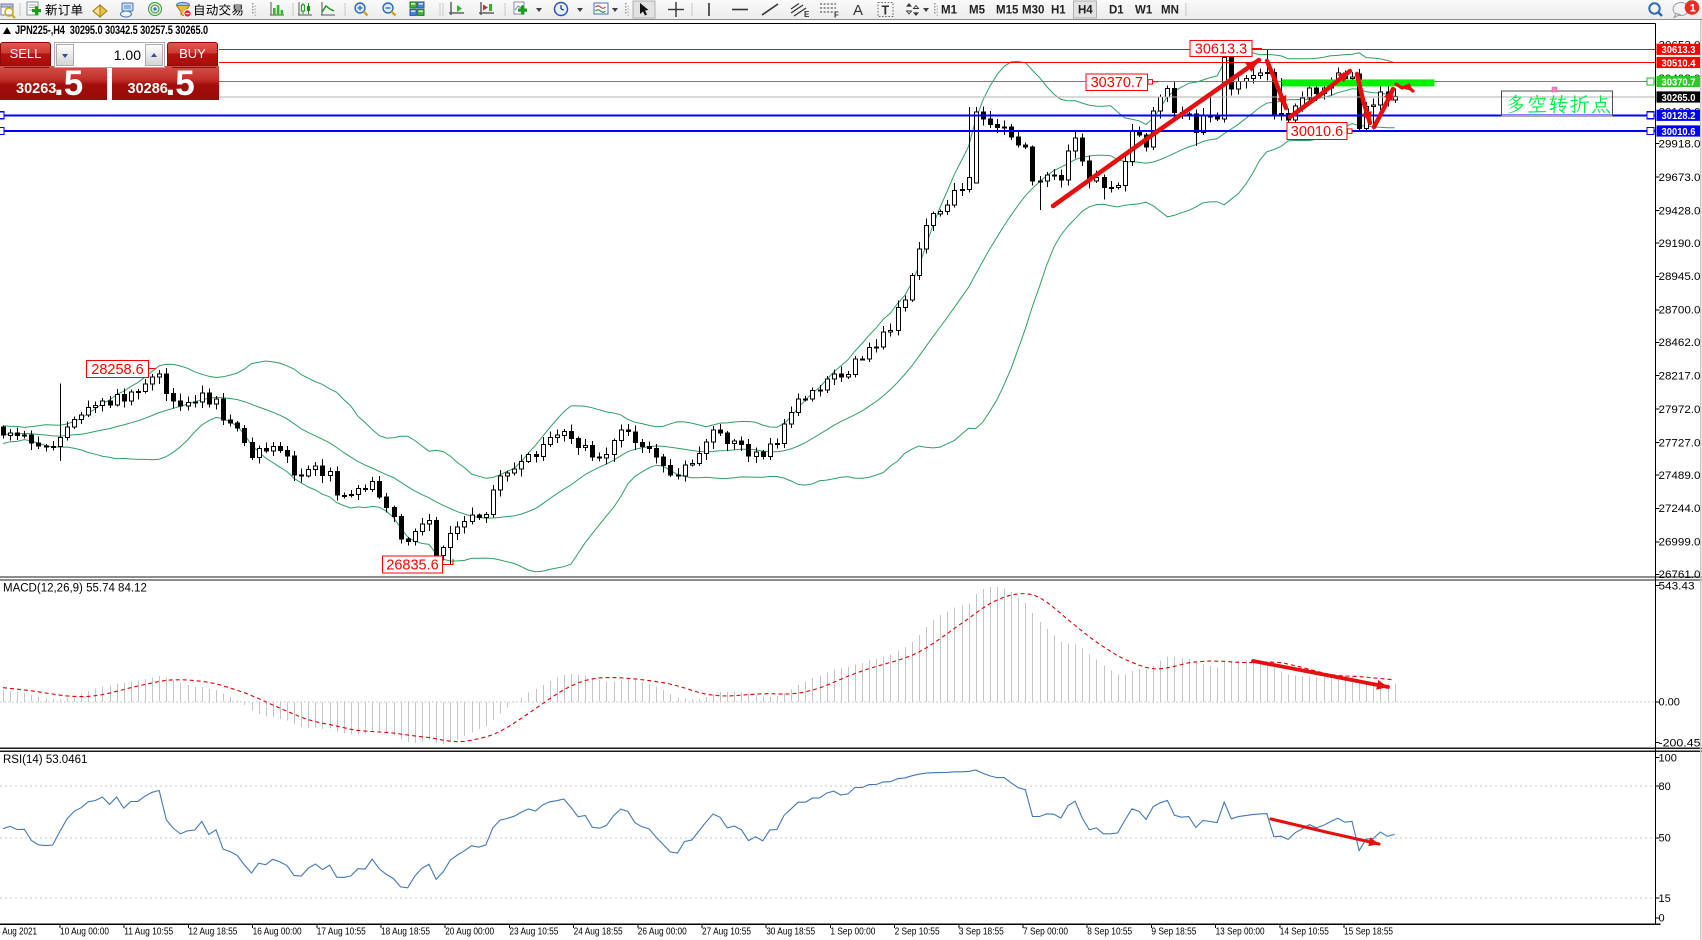  Describe the element at coordinates (1680, 410) in the screenshot. I see `svg-text: 27972.0` at that location.